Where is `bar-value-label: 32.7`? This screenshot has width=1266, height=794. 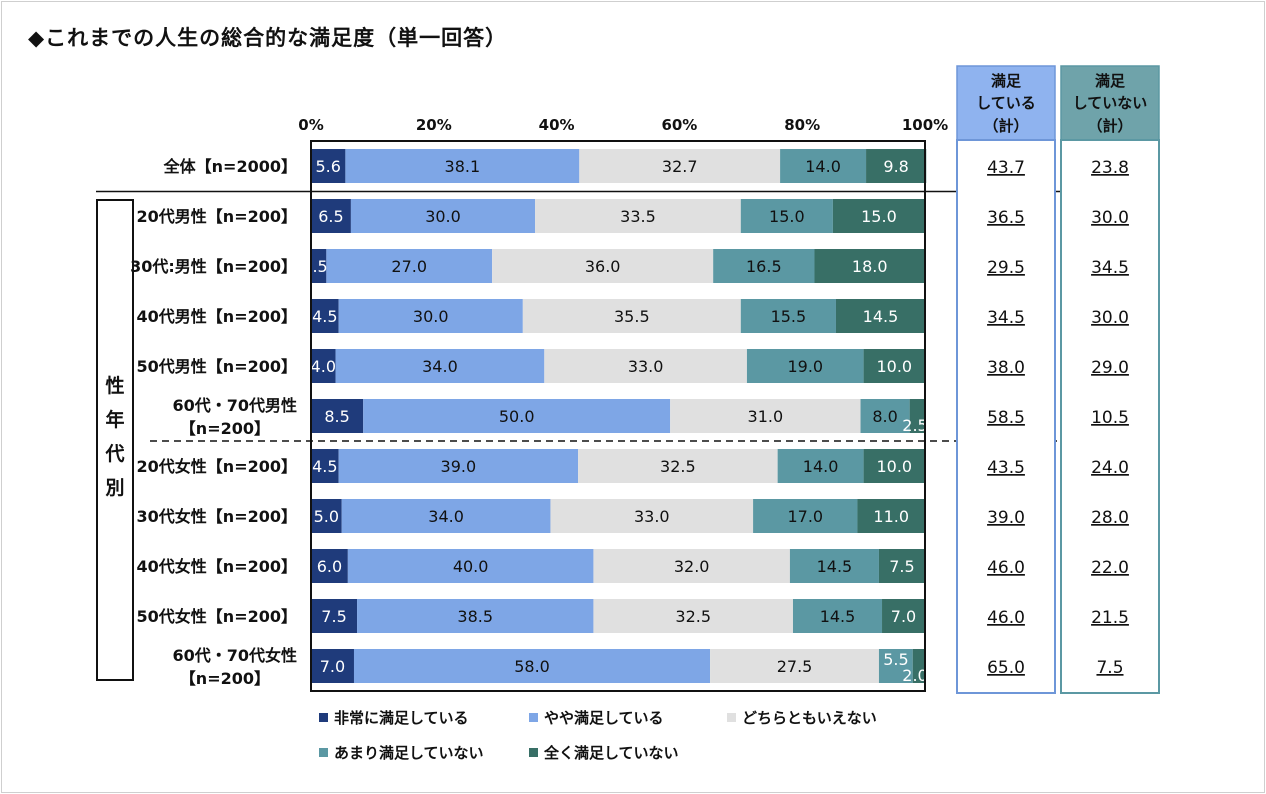 bar-value-label: 32.7 is located at coordinates (680, 166).